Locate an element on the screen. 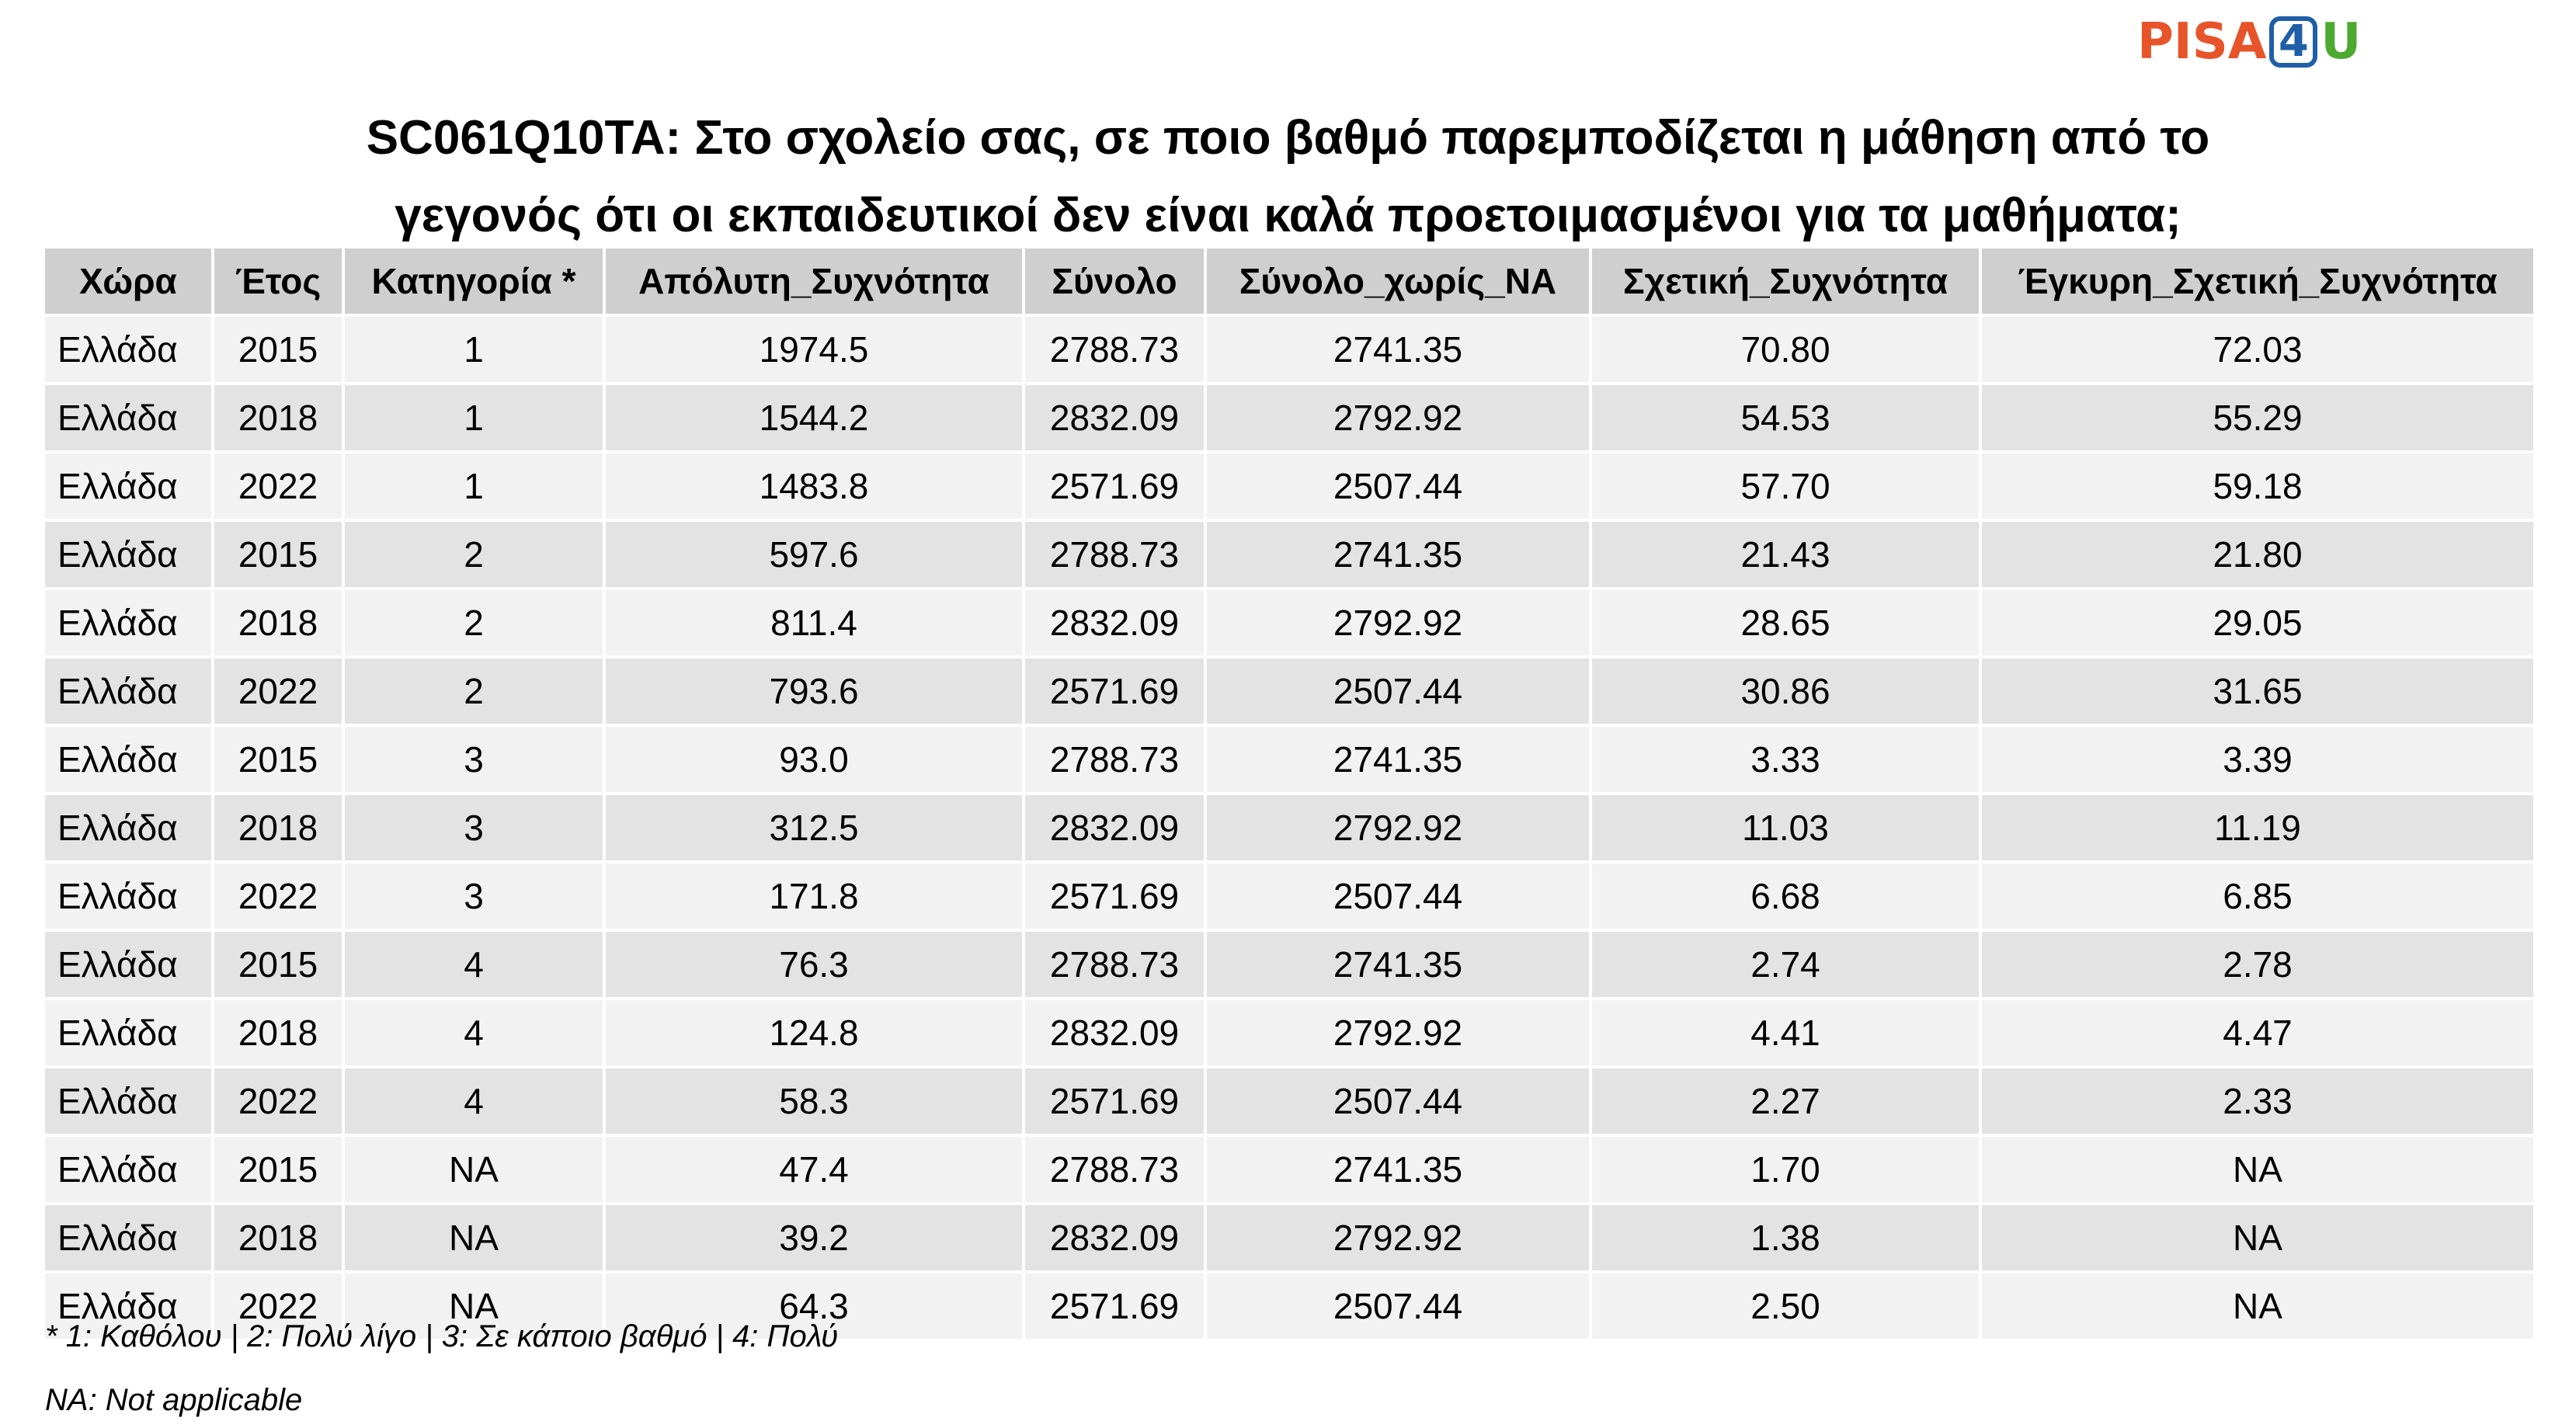 This screenshot has height=1428, width=2576. table-cell-absolute-frequency: 597.6 is located at coordinates (814, 555).